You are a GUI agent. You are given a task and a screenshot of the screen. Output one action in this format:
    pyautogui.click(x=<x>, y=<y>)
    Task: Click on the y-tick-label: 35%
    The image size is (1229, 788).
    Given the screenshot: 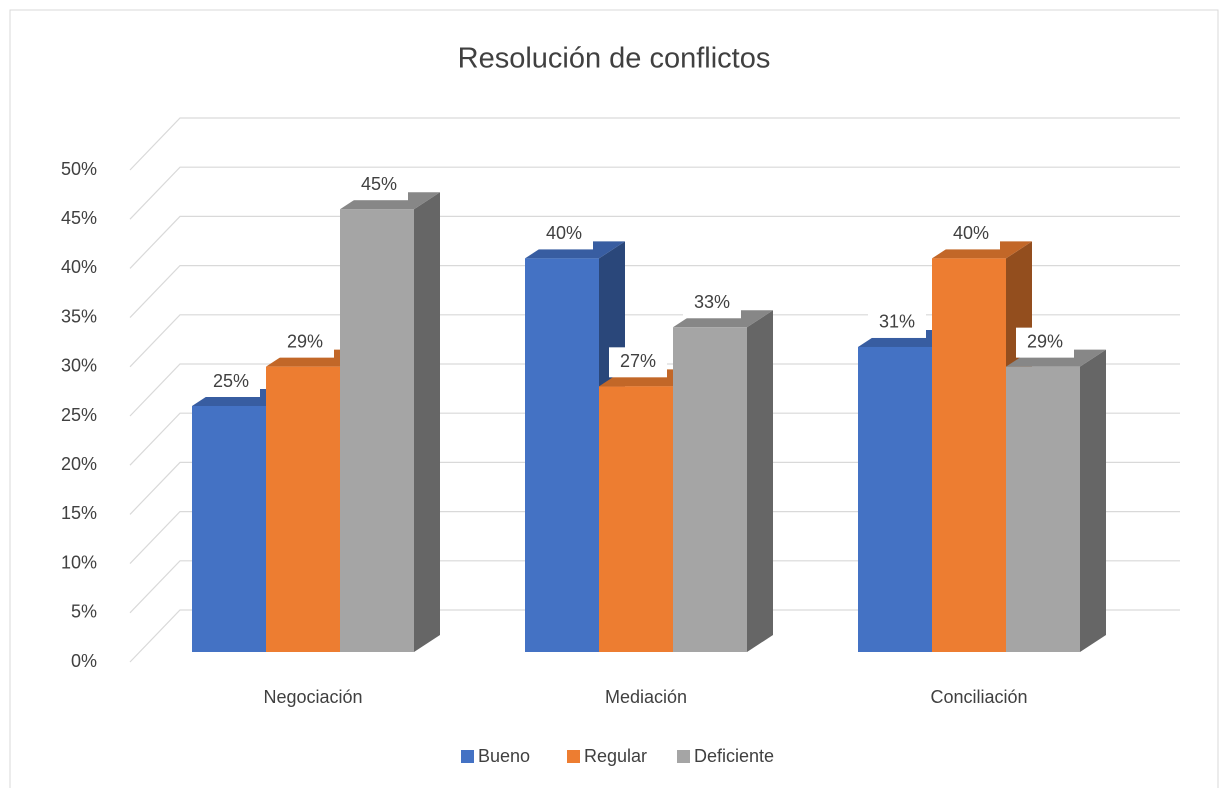 What is the action you would take?
    pyautogui.click(x=79, y=316)
    